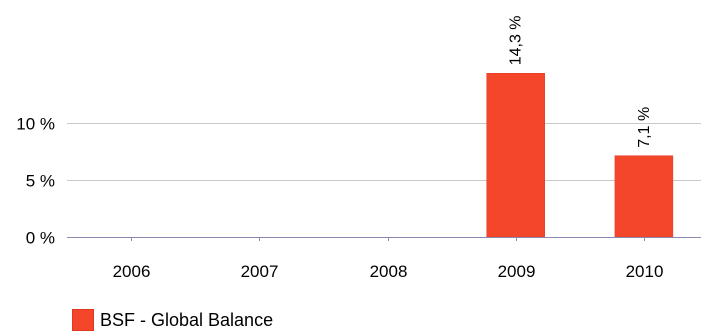 This screenshot has width=701, height=331. Describe the element at coordinates (644, 127) in the screenshot. I see `data-label: 7,1 %` at that location.